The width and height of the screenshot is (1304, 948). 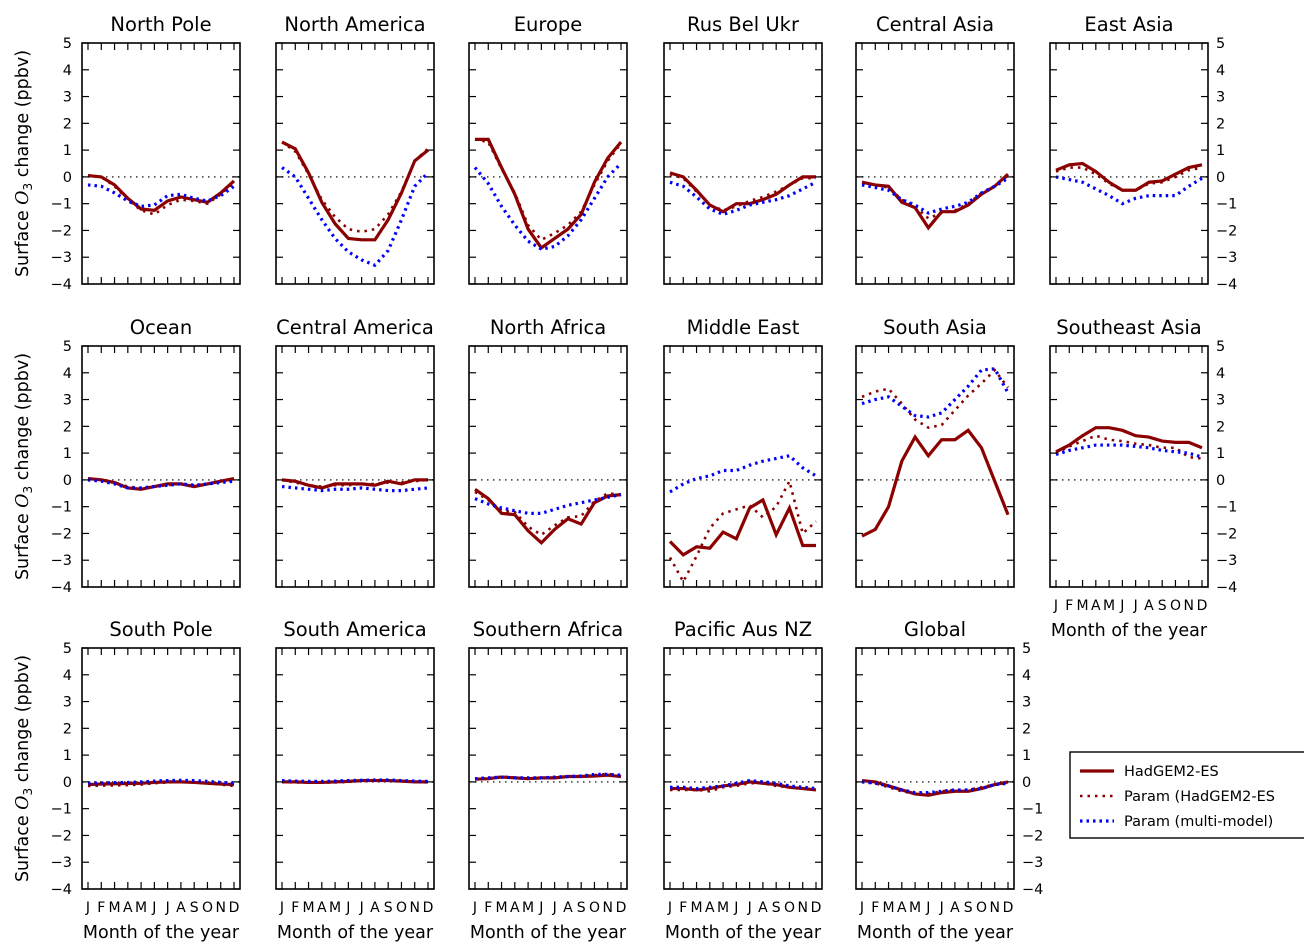 I want to click on panel-title: Middle East, so click(x=743, y=327).